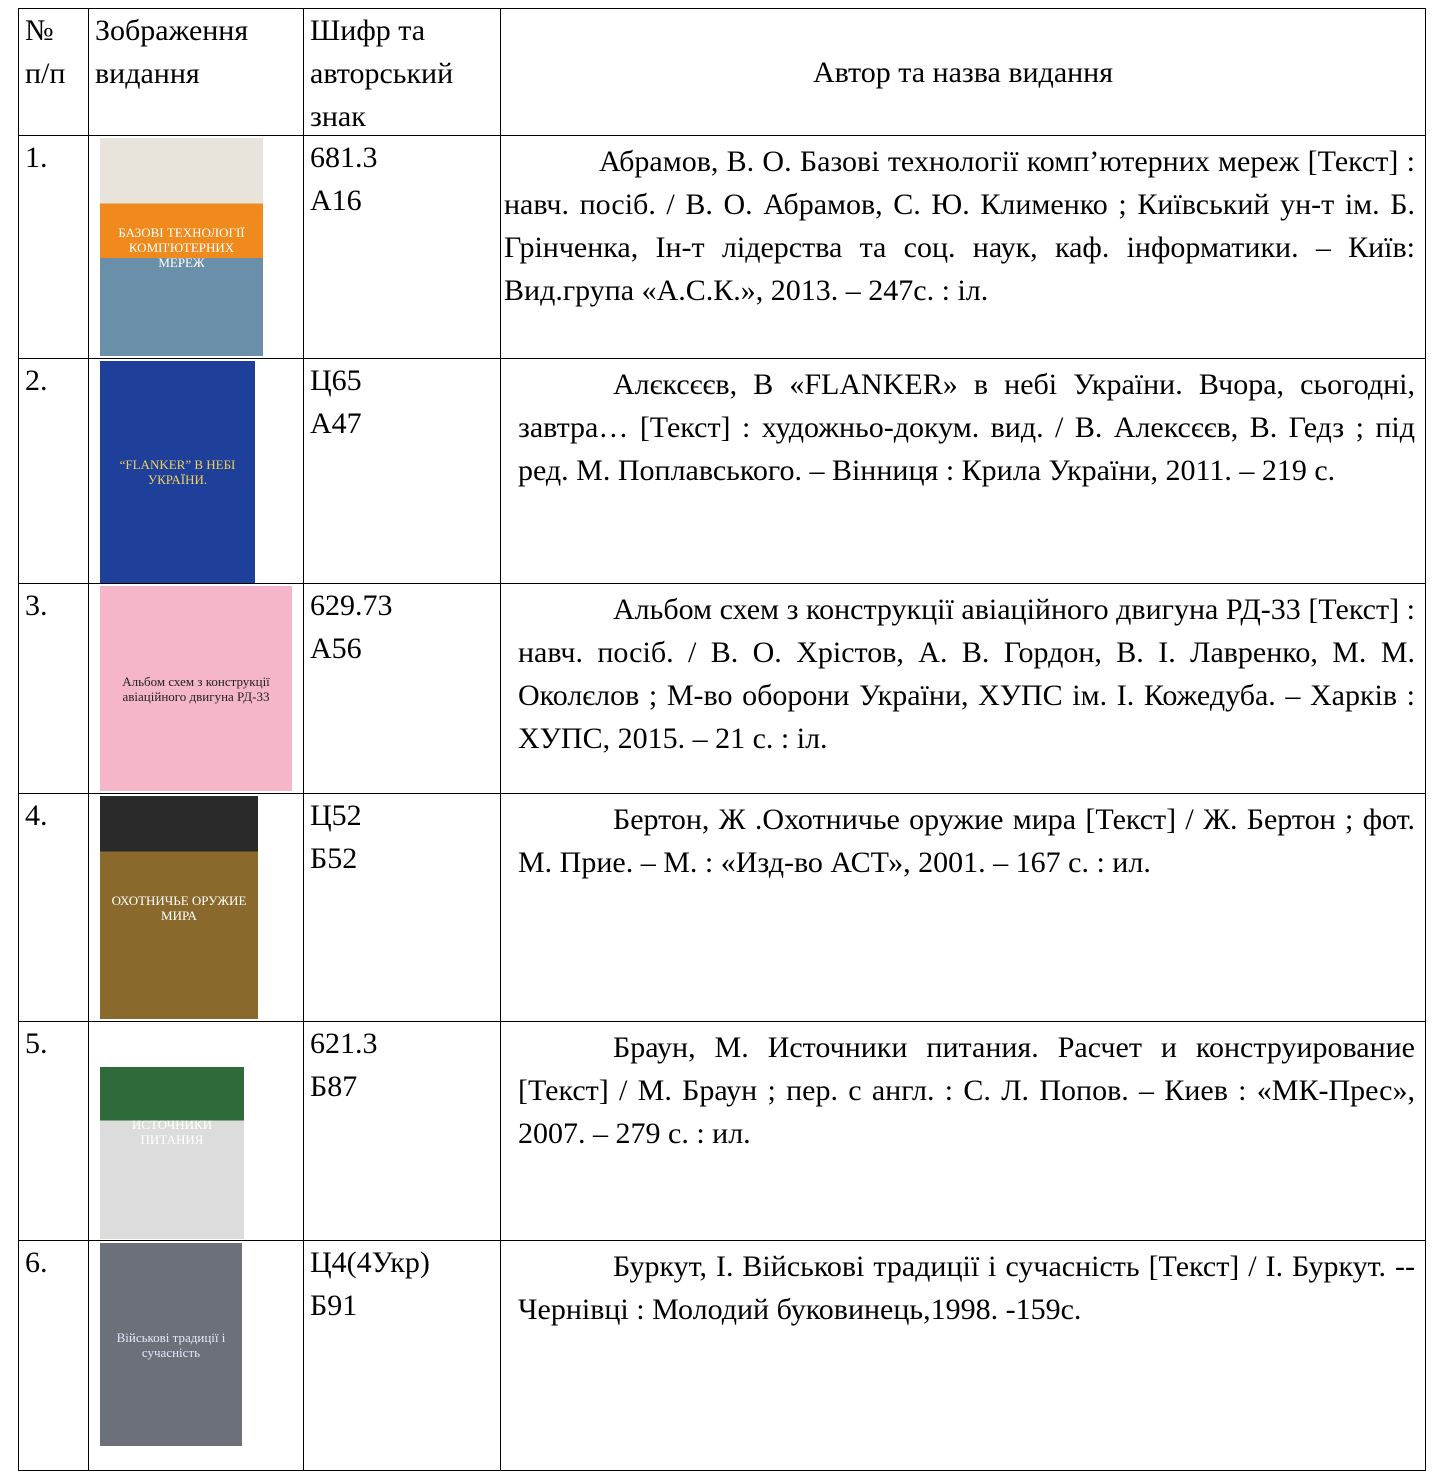  Describe the element at coordinates (334, 1086) in the screenshot. I see `code-text: Б87` at that location.